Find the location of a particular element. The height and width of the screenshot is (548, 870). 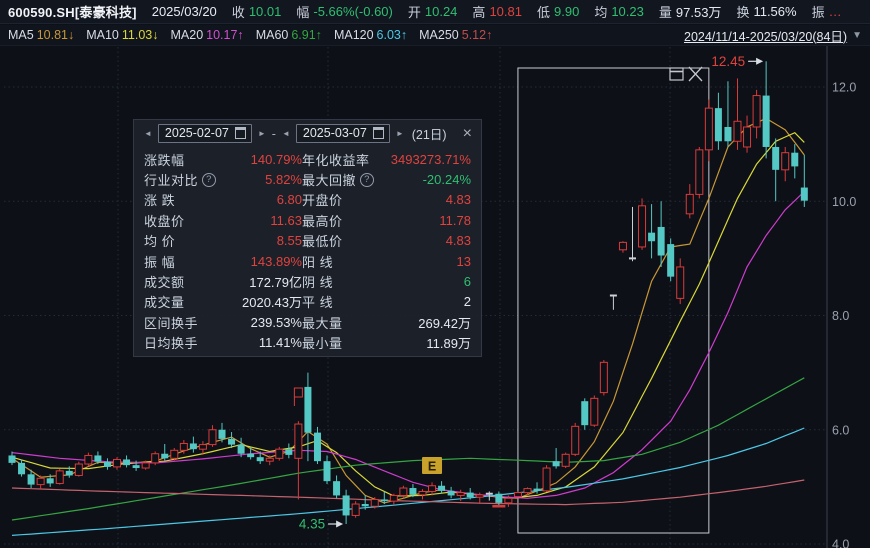

ma-item-MA10: MA10 11.03↓ is located at coordinates (122, 35).